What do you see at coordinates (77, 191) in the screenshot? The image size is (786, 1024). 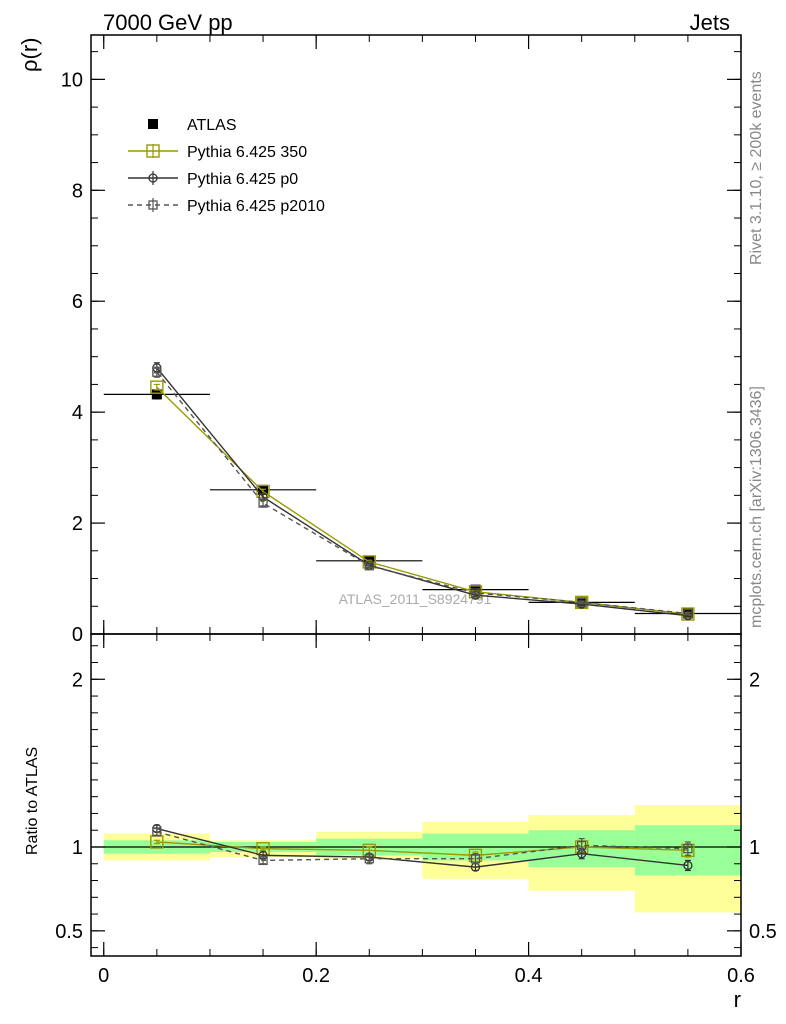 I see `main-y-tick-label: 8` at bounding box center [77, 191].